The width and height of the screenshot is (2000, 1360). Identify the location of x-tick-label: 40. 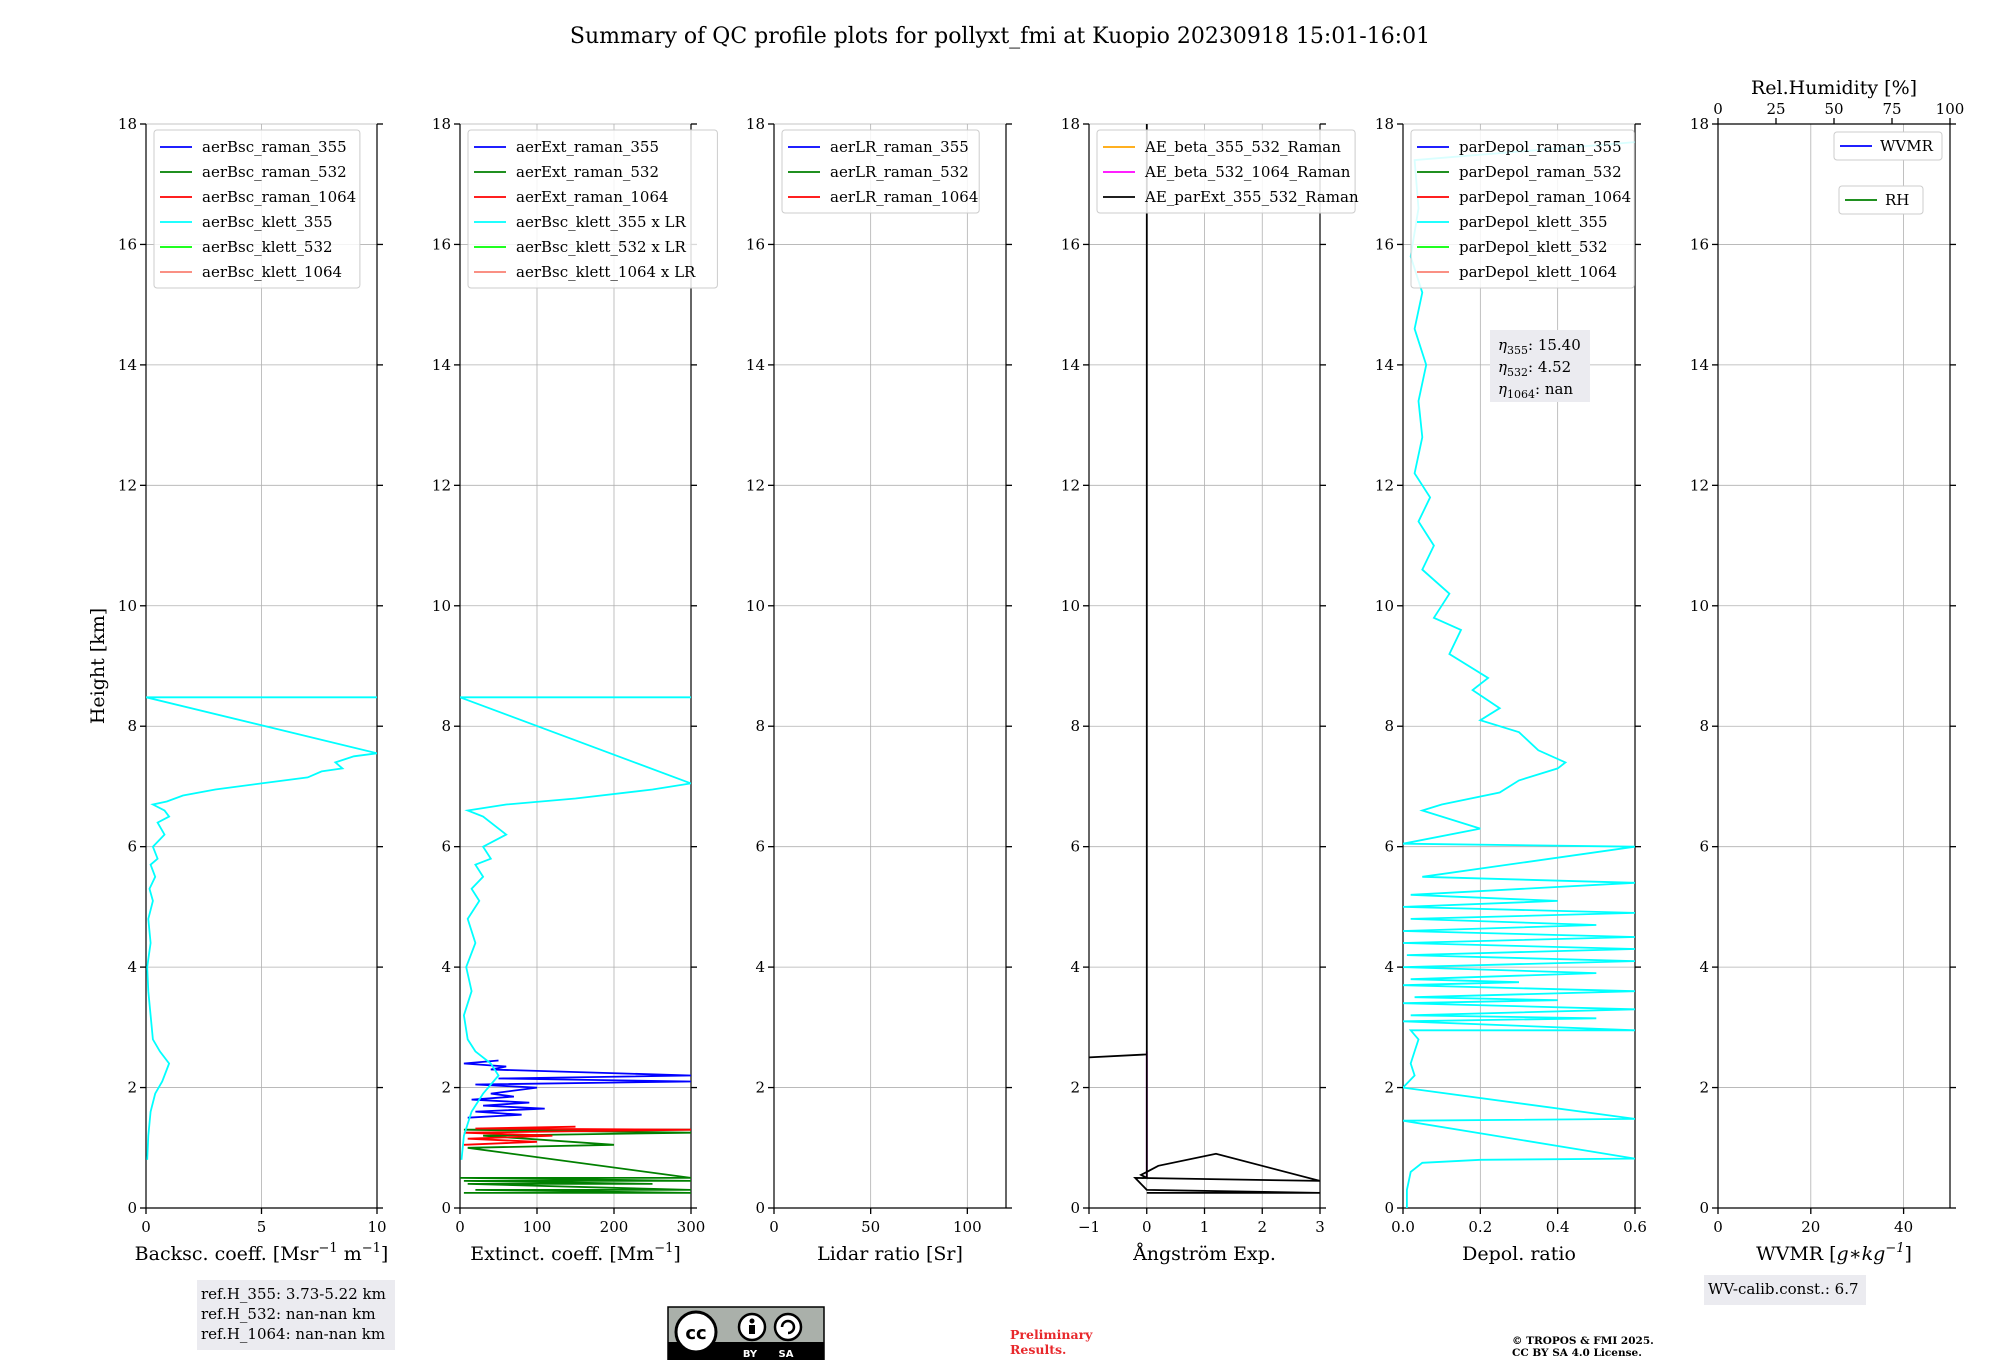
(1903, 1227).